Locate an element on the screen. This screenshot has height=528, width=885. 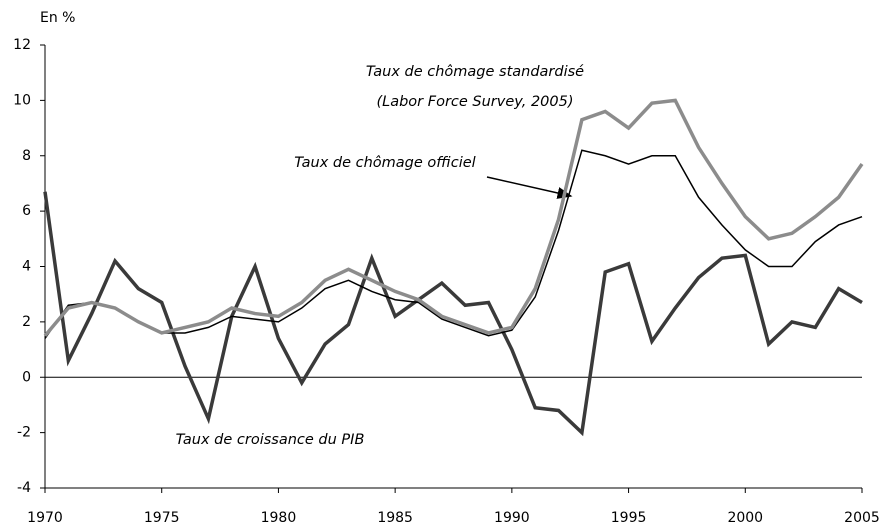
y-tick-label: 4 is located at coordinates (26, 267).